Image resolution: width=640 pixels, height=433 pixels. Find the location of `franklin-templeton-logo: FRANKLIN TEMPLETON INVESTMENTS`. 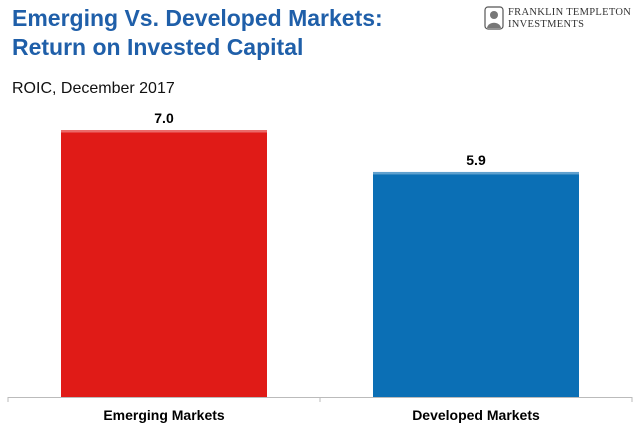

franklin-templeton-logo: FRANKLIN TEMPLETON INVESTMENTS is located at coordinates (559, 20).